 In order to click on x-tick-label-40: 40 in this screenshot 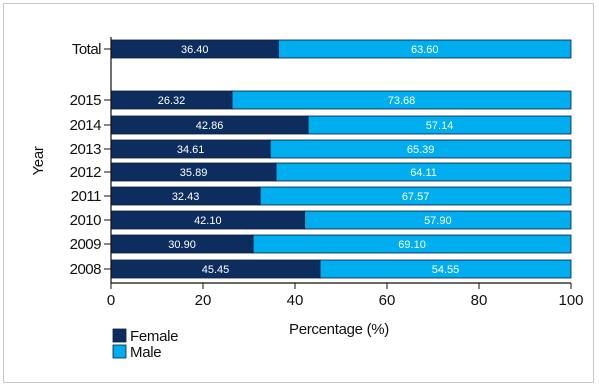, I will do `click(295, 300)`.